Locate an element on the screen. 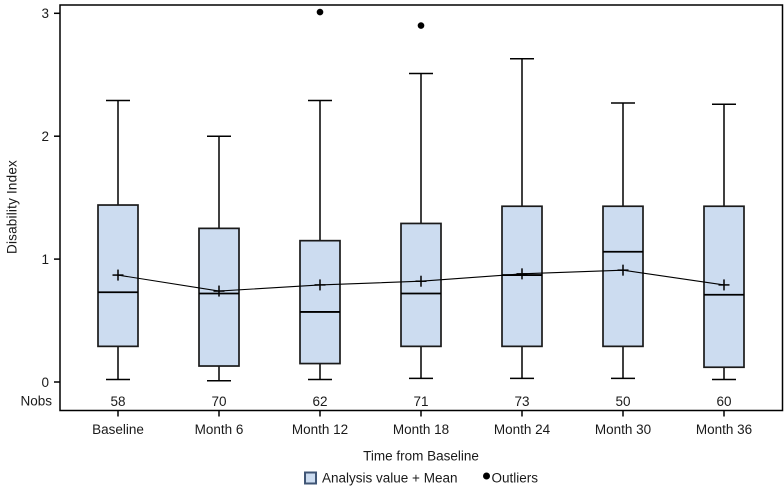 The width and height of the screenshot is (784, 494). y-tick-label: 1 is located at coordinates (45, 259).